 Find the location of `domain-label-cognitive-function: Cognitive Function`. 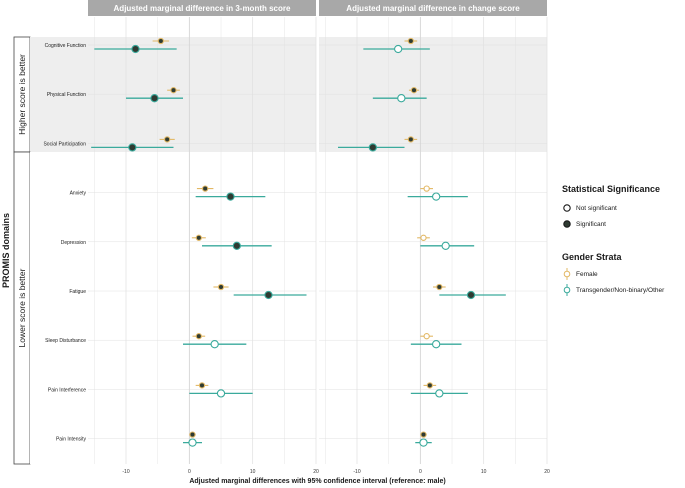

domain-label-cognitive-function: Cognitive Function is located at coordinates (66, 46).